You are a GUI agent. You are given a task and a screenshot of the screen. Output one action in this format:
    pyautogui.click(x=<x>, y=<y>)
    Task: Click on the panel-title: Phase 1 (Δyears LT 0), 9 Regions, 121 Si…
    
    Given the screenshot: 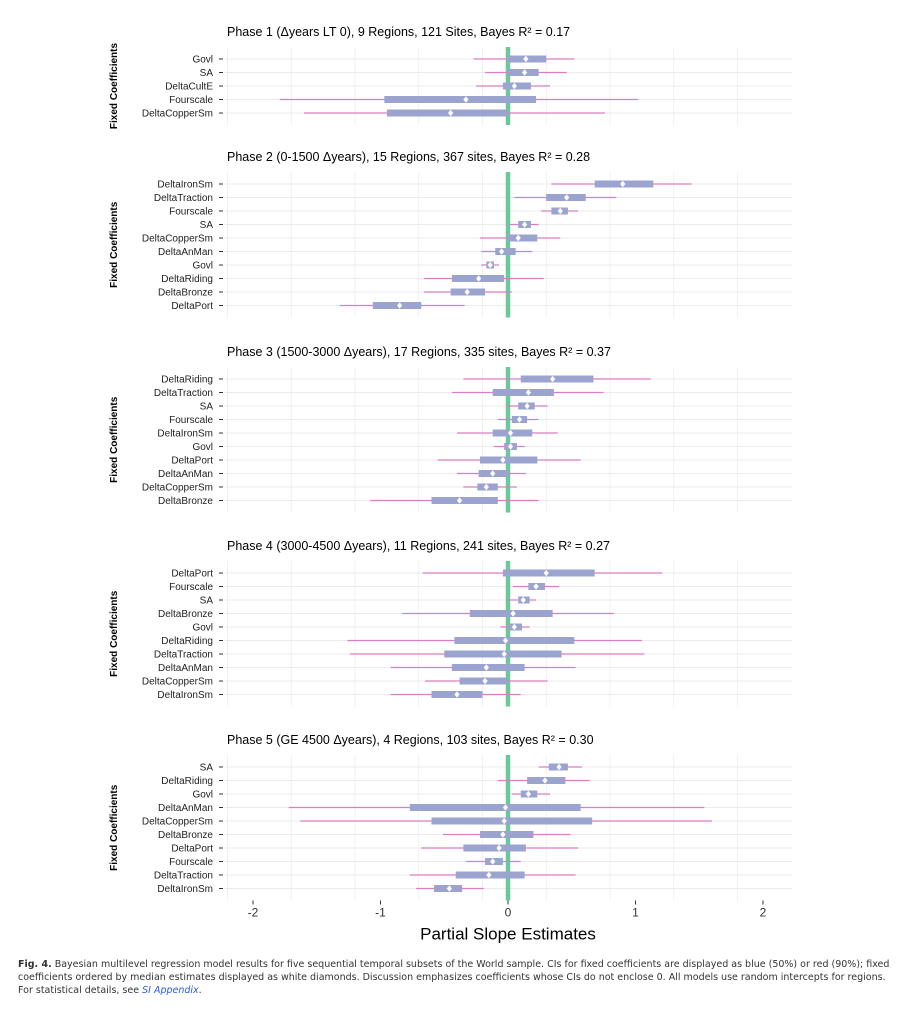 What is the action you would take?
    pyautogui.click(x=398, y=32)
    